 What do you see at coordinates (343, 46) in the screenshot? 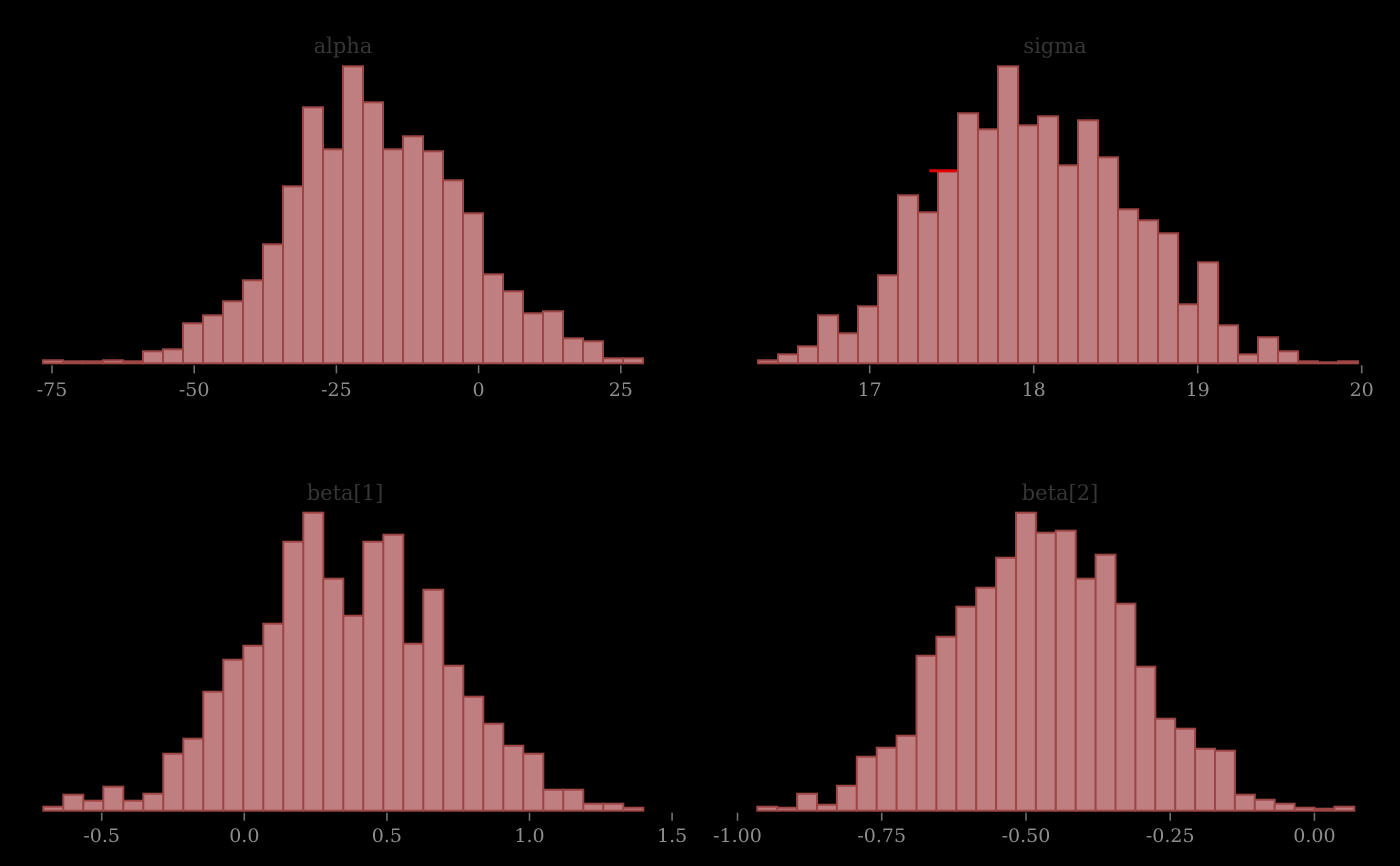
I see `chart-title: alpha` at bounding box center [343, 46].